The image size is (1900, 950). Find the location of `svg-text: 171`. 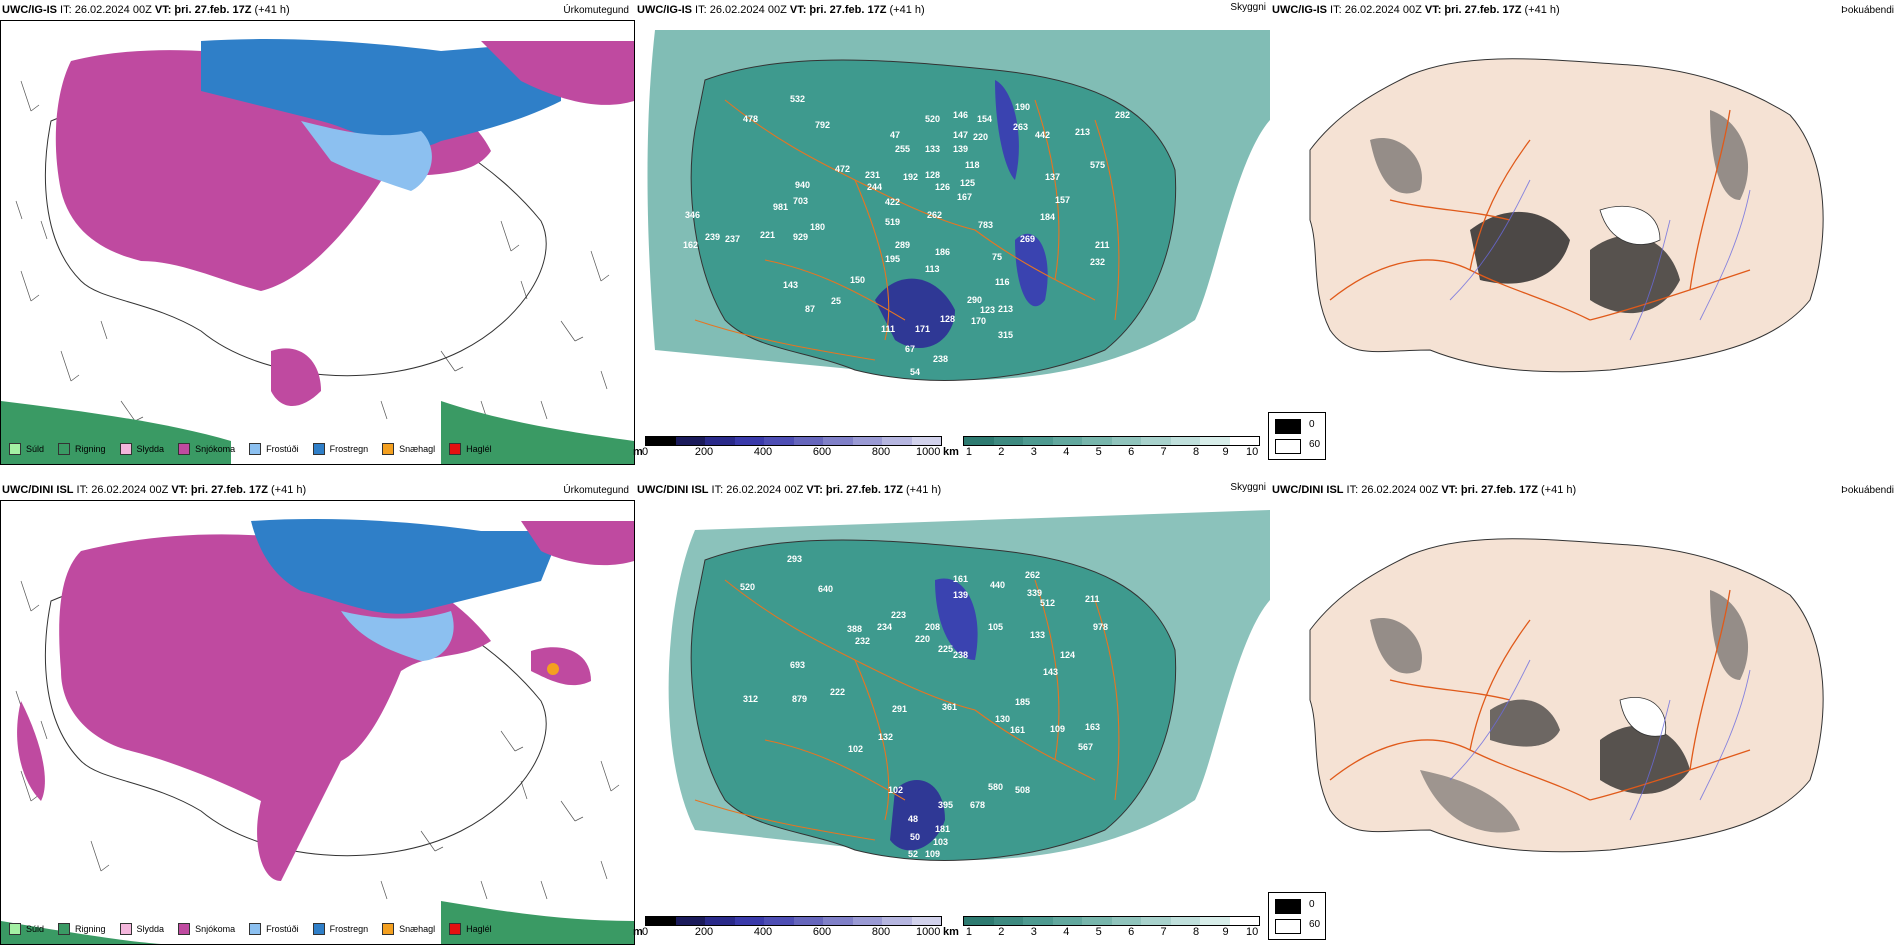

svg-text: 171 is located at coordinates (922, 329).